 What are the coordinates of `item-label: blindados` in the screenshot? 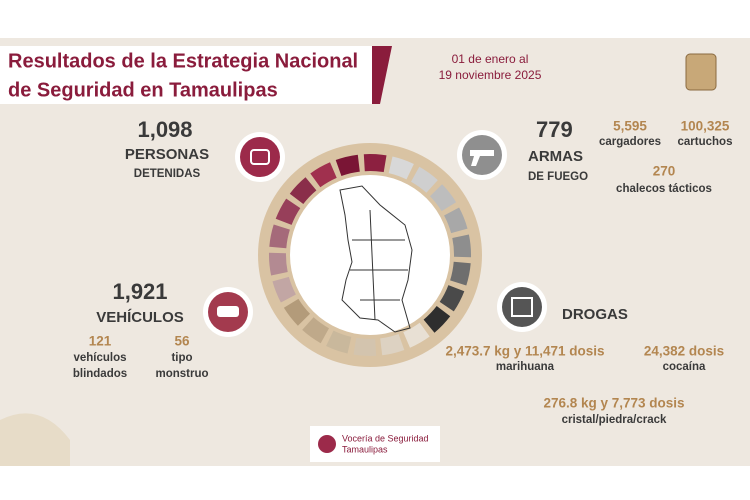 It's located at (100, 374).